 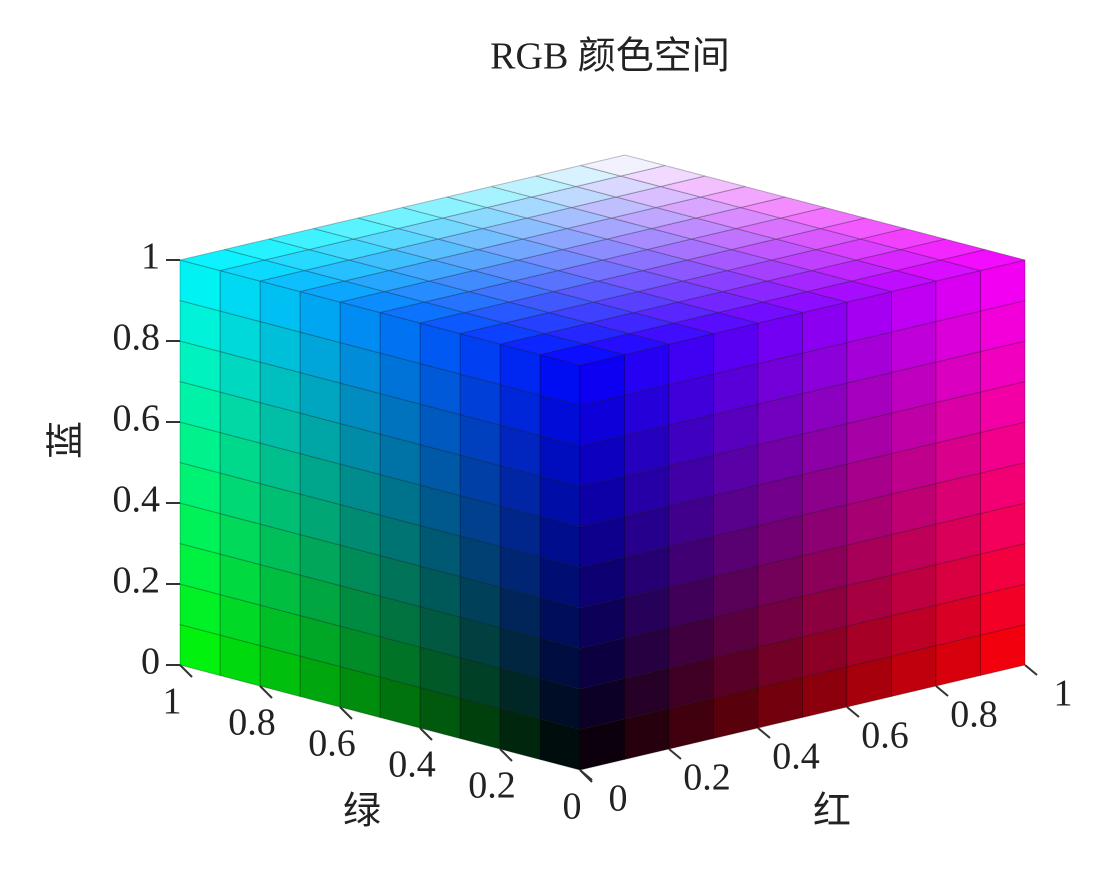 I want to click on z-tick-label: 1, so click(x=150, y=257).